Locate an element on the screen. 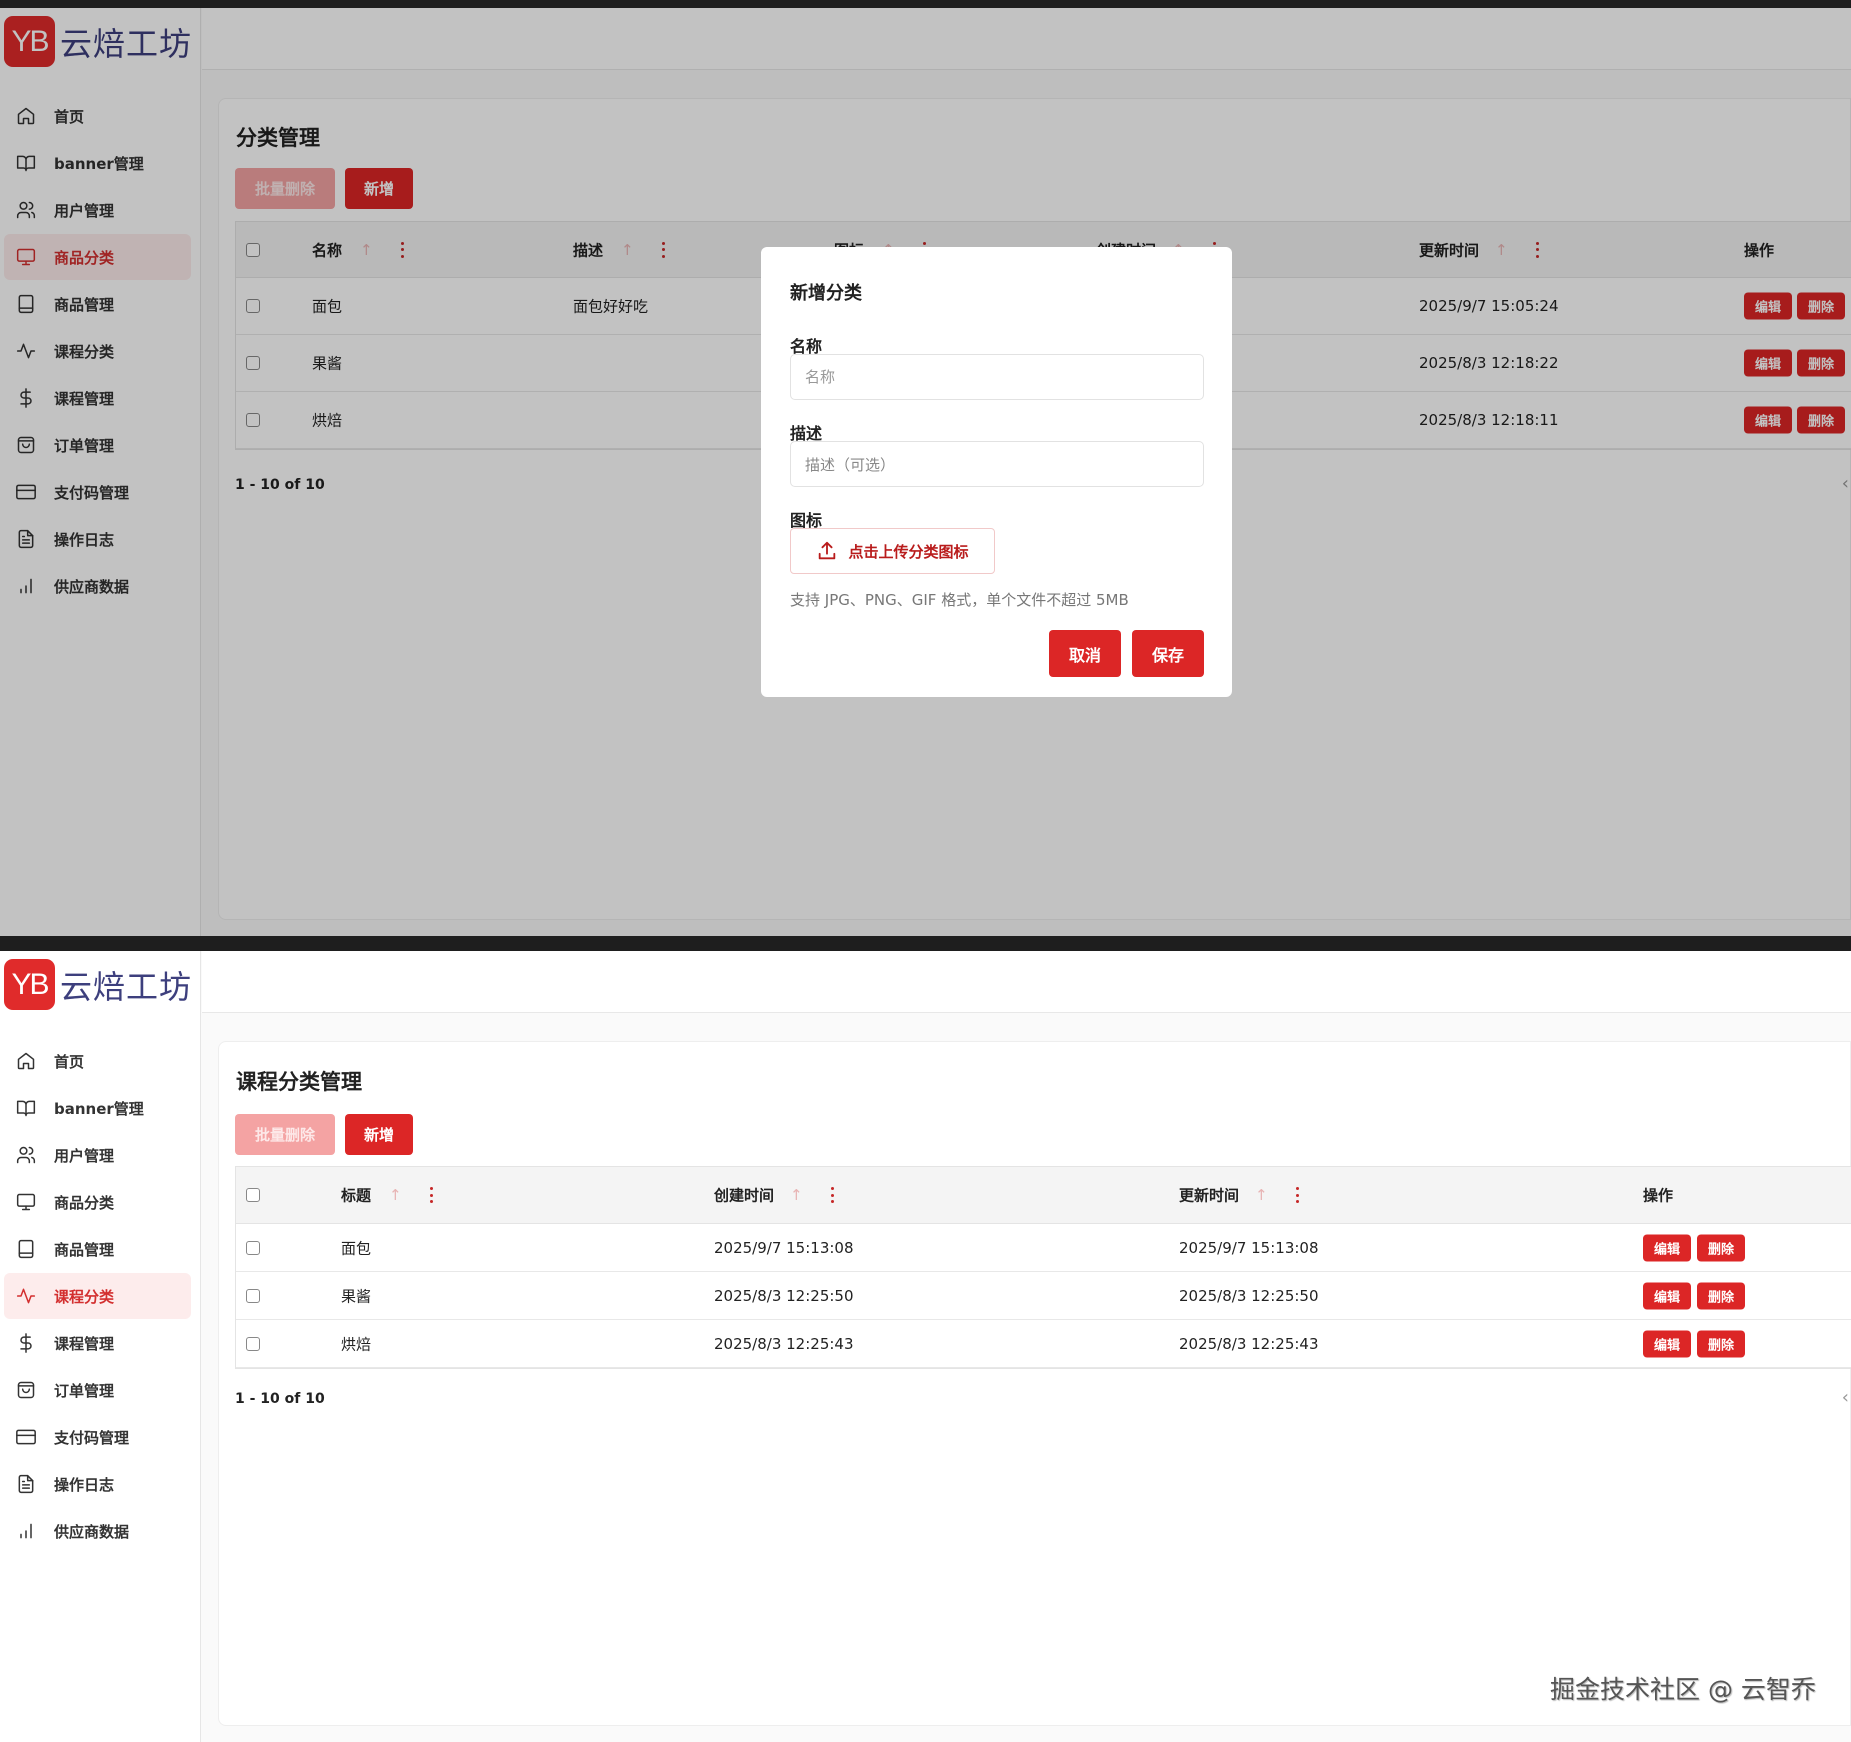  sidebar-item-label: 首页 is located at coordinates (69, 1061).